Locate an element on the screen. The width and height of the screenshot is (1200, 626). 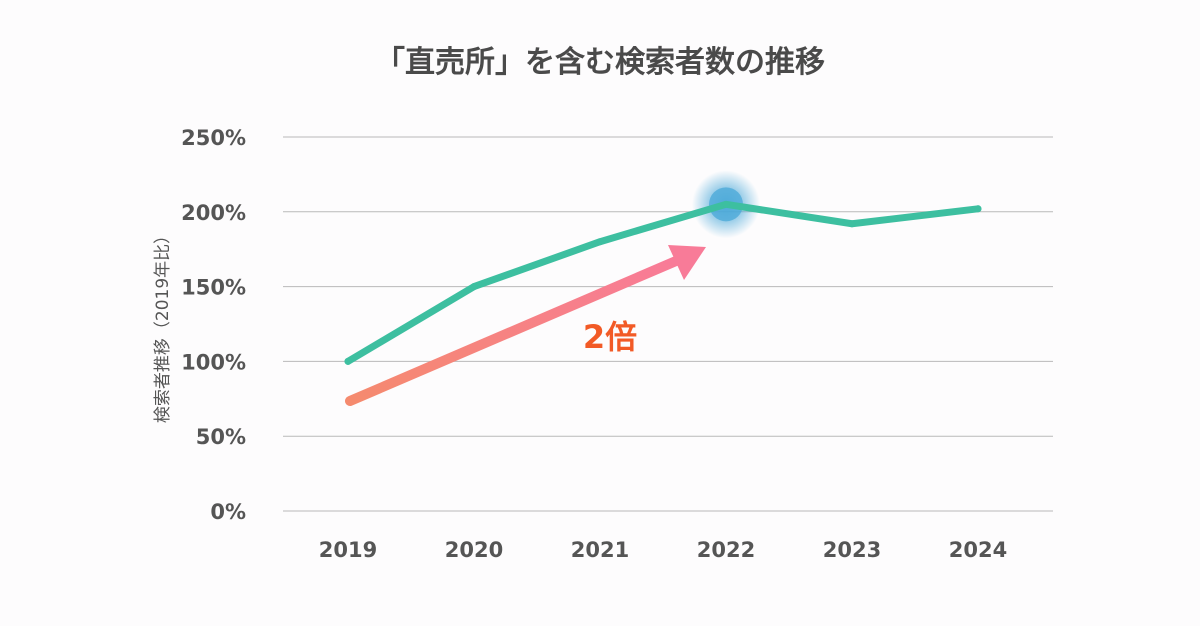
trend-arrow-head is located at coordinates (687, 262).